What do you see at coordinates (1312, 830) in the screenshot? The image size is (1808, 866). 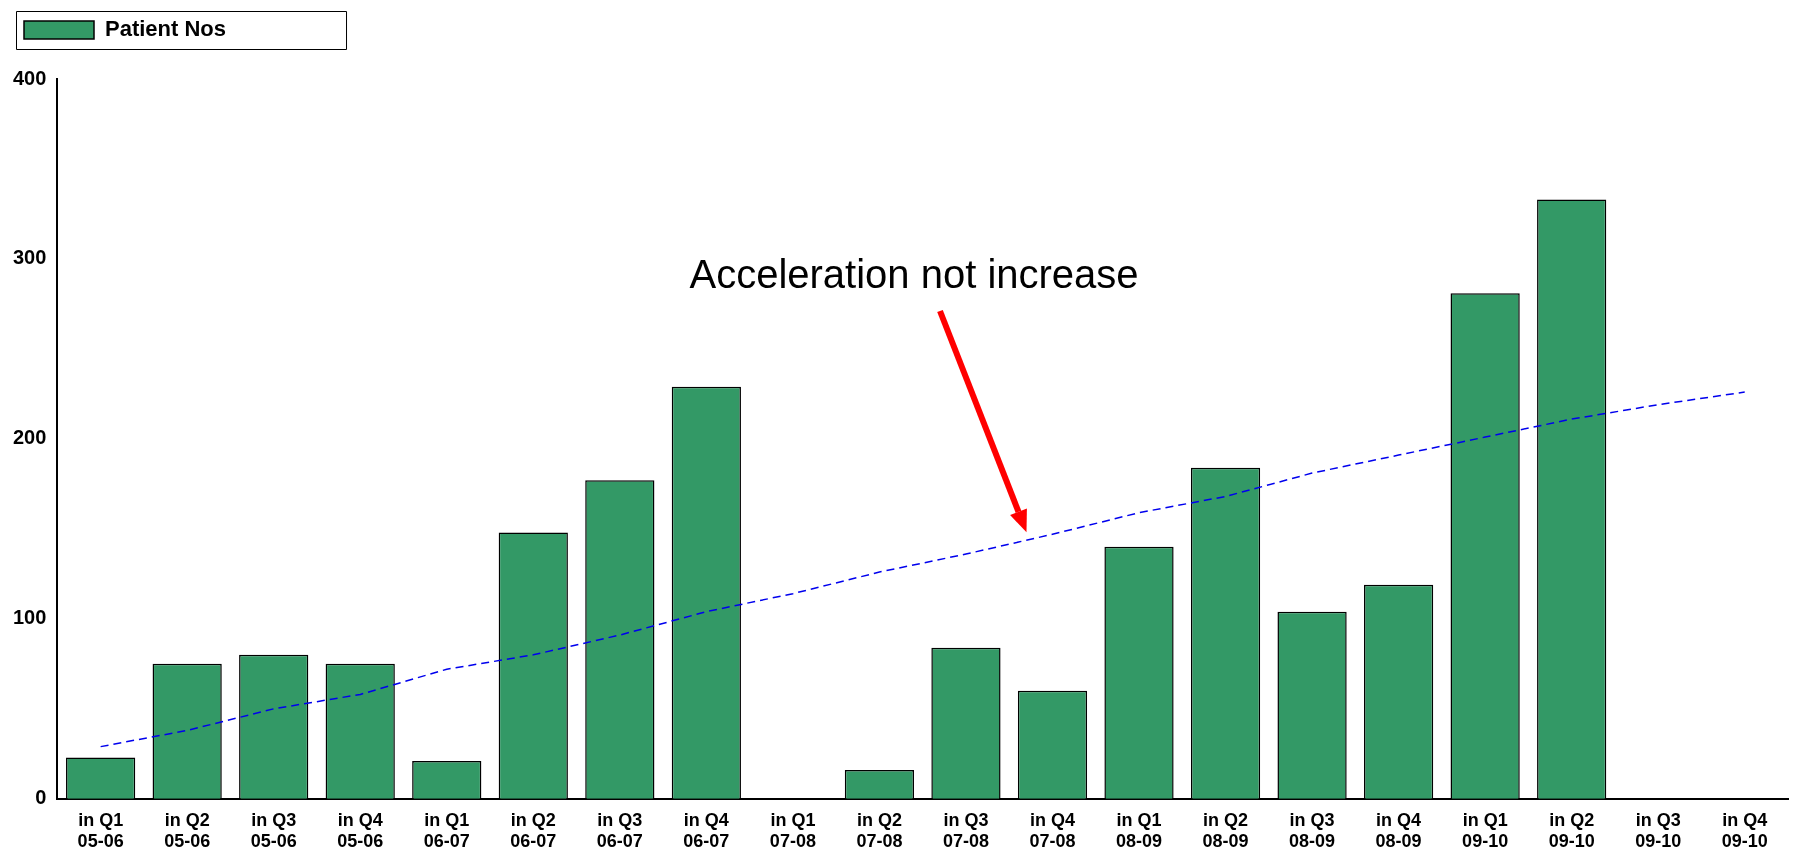 I see `x-tick-label: in Q3 08-09` at bounding box center [1312, 830].